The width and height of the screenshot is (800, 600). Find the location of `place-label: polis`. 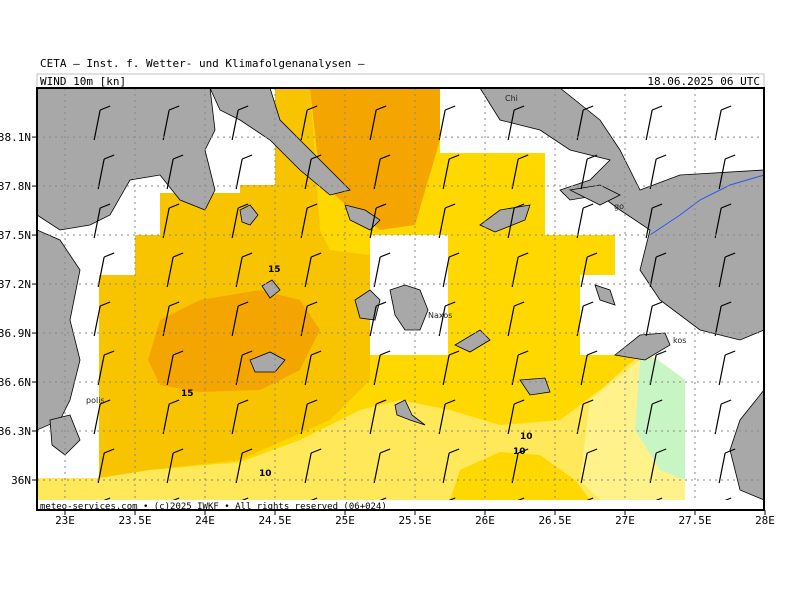

place-label: polis is located at coordinates (95, 400).